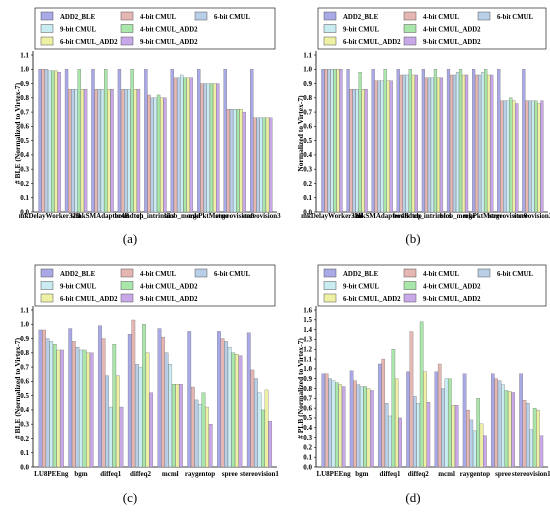  What do you see at coordinates (96, 151) in the screenshot?
I see `bar-4-bit-cmul-mksmadapter4b` at bounding box center [96, 151].